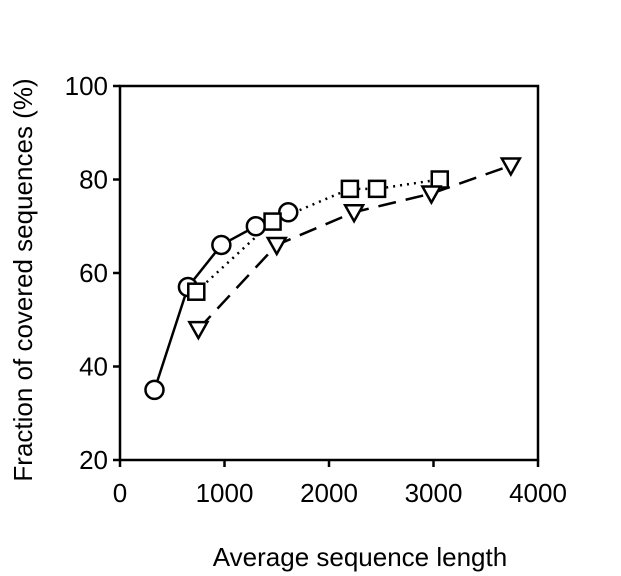 The image size is (621, 576). I want to click on x-tick-label: 1000, so click(225, 493).